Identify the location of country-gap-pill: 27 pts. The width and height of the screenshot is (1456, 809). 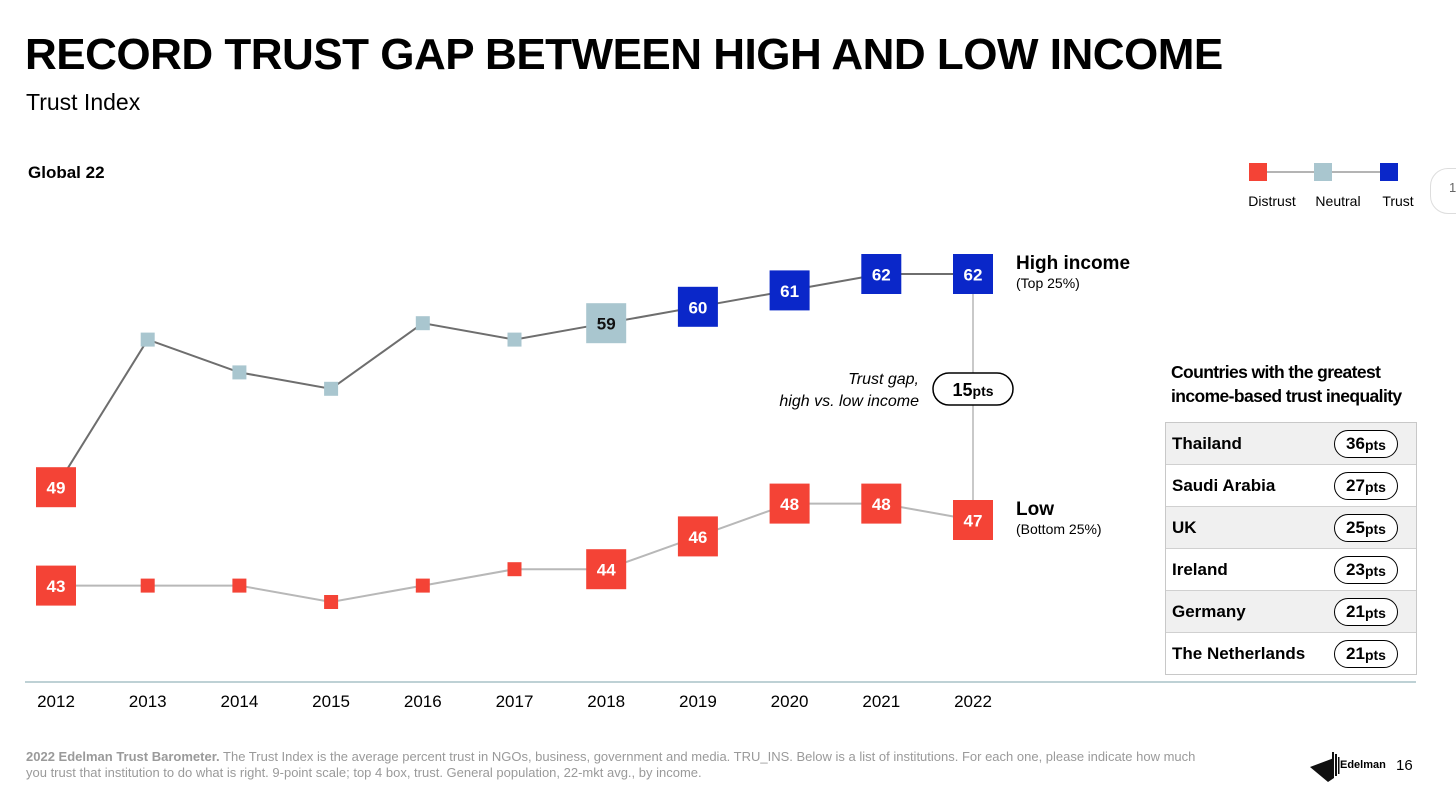
(1366, 485).